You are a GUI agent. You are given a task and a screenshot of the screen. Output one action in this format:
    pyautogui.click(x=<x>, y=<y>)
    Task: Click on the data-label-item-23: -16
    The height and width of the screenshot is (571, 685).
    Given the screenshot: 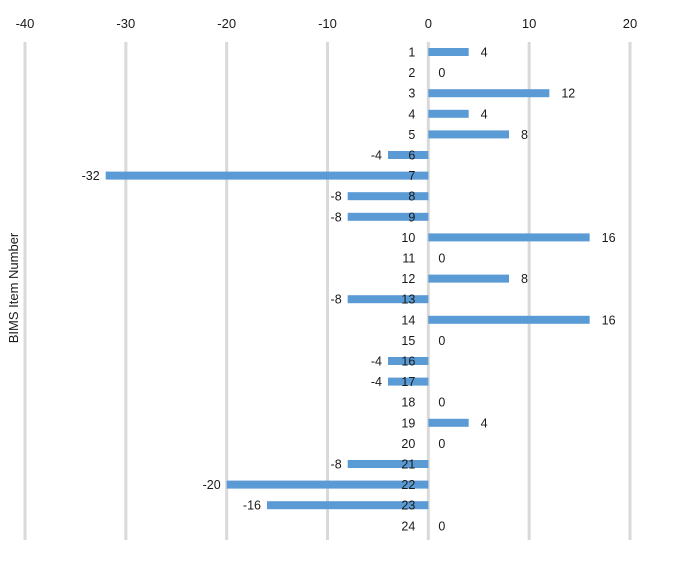 What is the action you would take?
    pyautogui.click(x=252, y=506)
    